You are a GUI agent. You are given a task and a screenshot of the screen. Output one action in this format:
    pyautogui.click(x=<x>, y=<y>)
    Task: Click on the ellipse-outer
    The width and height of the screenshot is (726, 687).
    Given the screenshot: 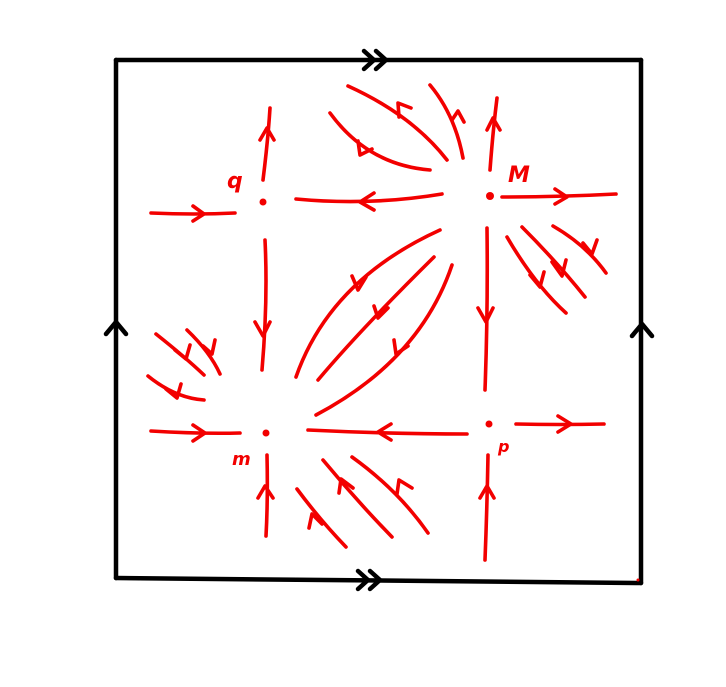 What is the action you would take?
    pyautogui.click(x=368, y=303)
    